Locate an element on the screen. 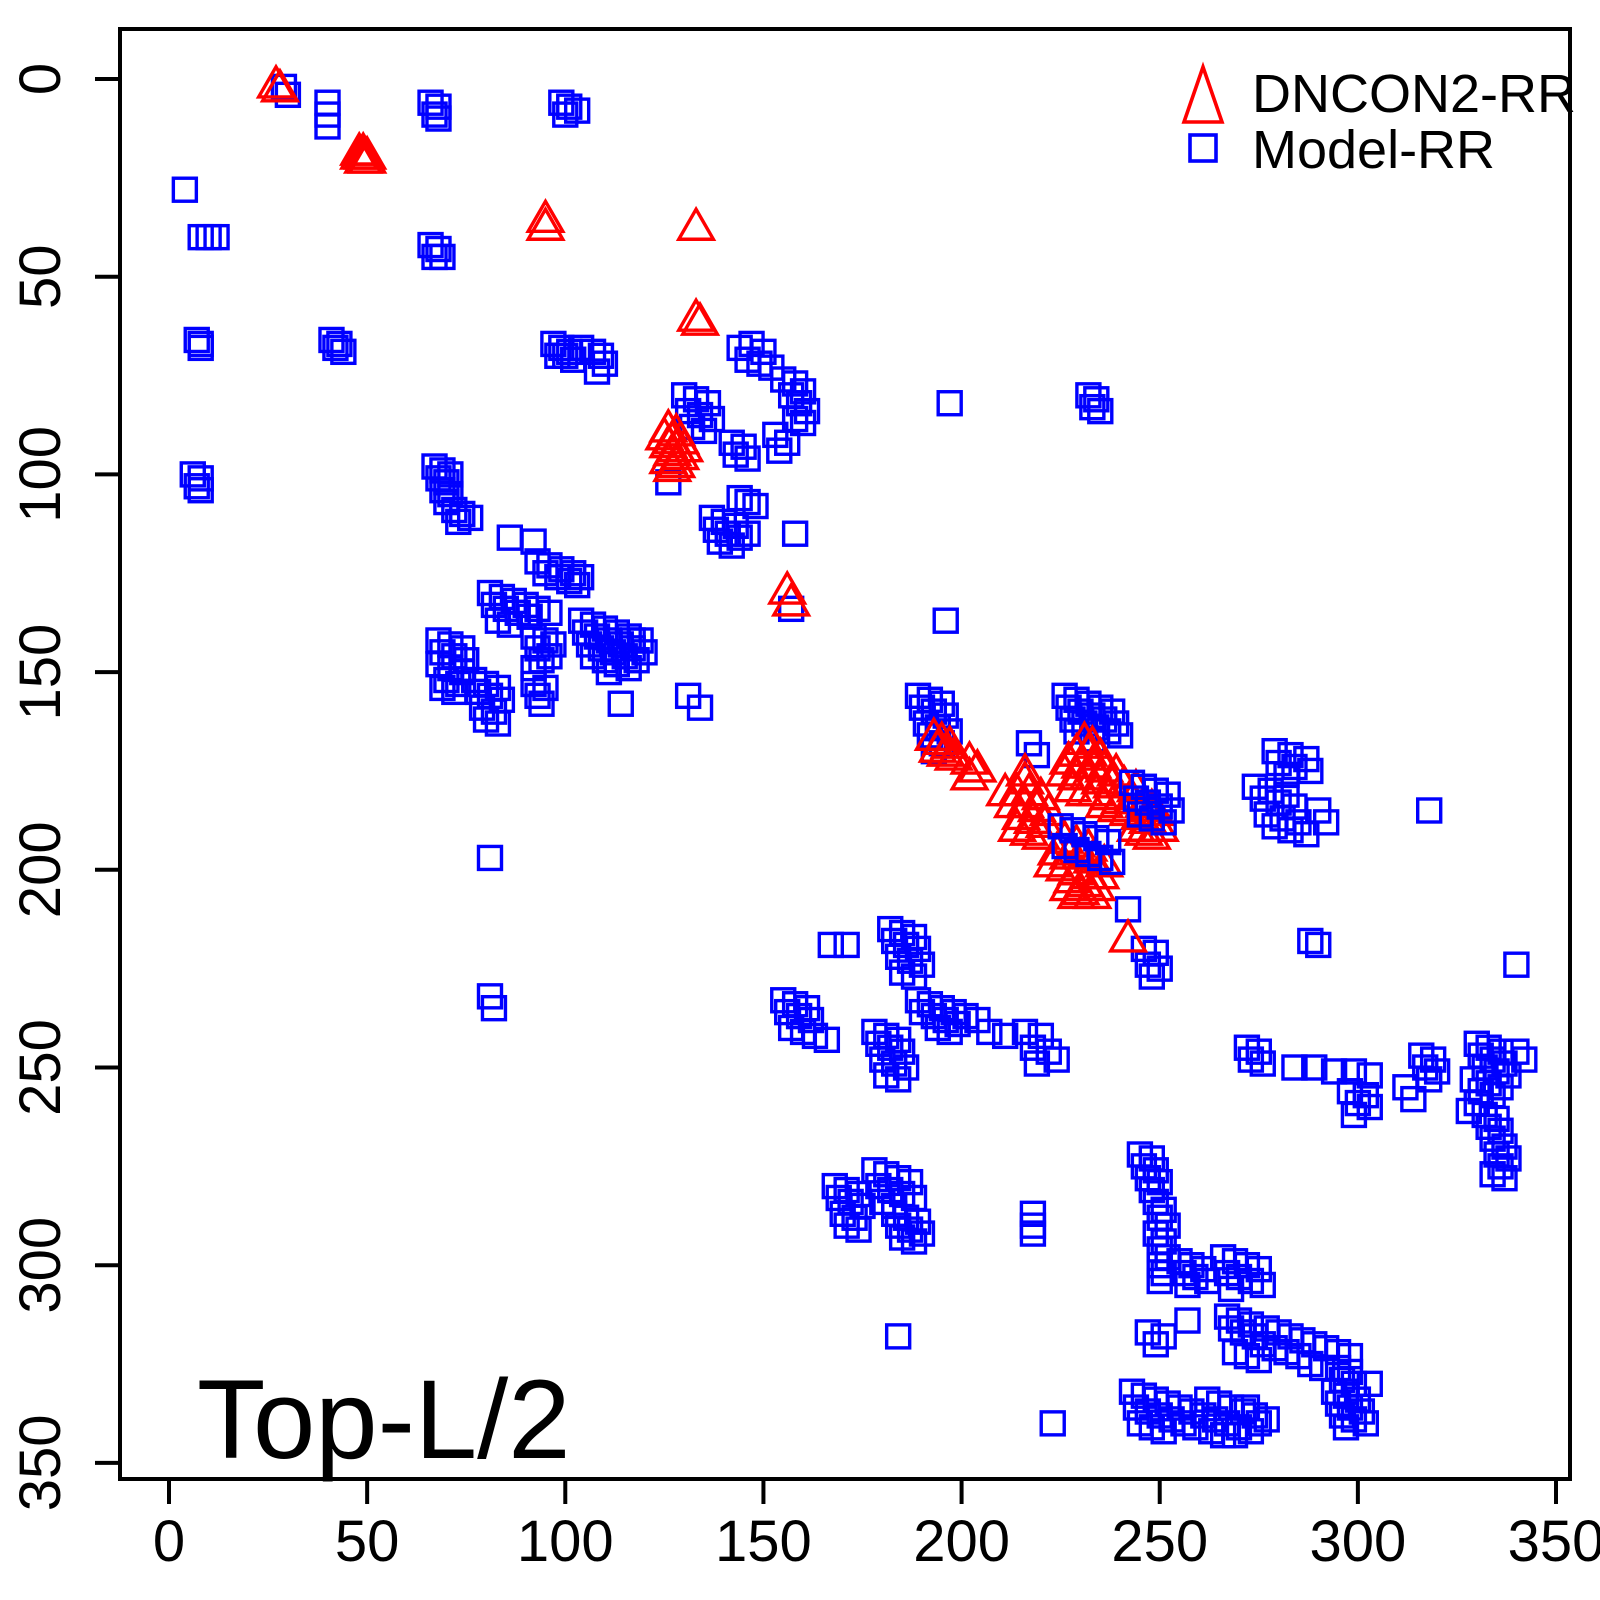 This screenshot has width=1600, height=1600. legend: DNCON2-RR Model-RR is located at coordinates (1378, 120).